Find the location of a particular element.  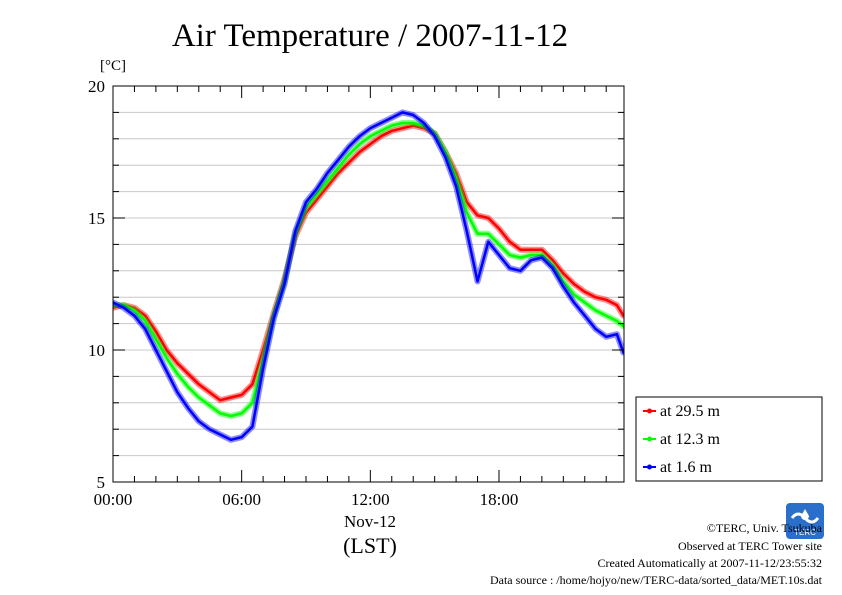

legend-box is located at coordinates (729, 439).